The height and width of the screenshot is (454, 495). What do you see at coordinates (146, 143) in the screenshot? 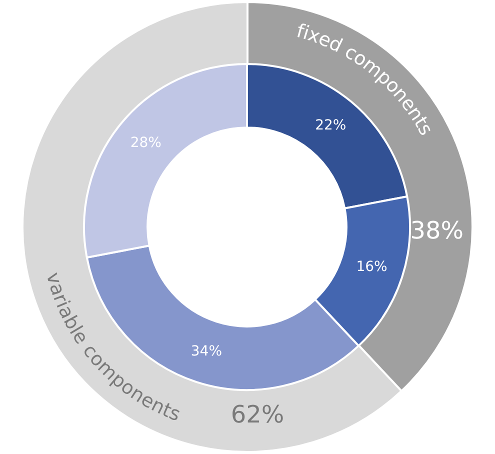
I see `data-label: 28%` at bounding box center [146, 143].